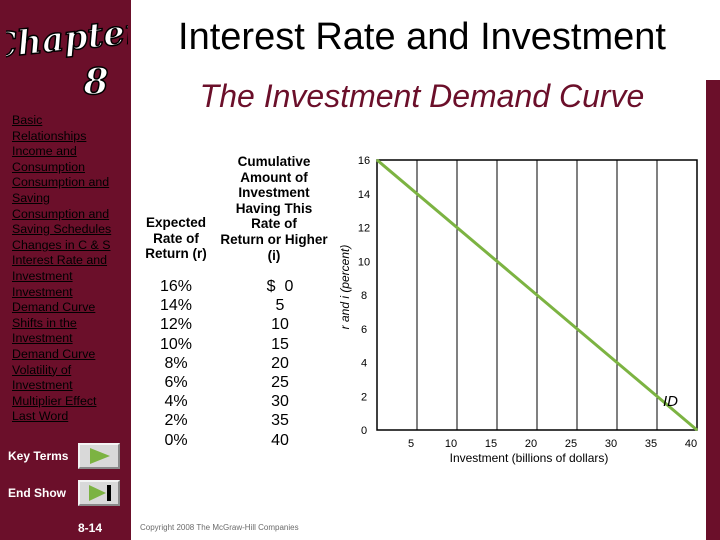 Image resolution: width=720 pixels, height=540 pixels. I want to click on nav-link: Volatility of, so click(42, 369).